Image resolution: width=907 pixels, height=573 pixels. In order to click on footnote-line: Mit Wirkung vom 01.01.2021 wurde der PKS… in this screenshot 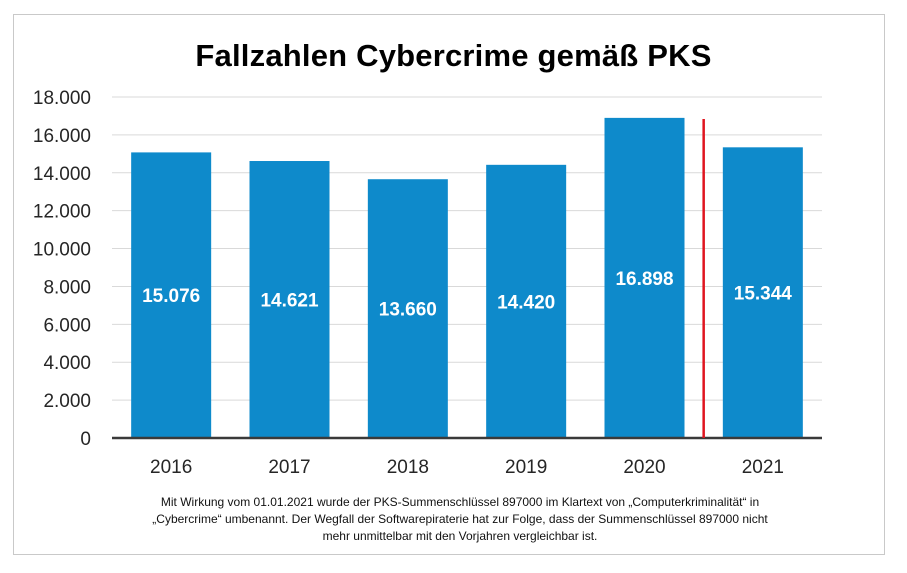, I will do `click(460, 502)`.